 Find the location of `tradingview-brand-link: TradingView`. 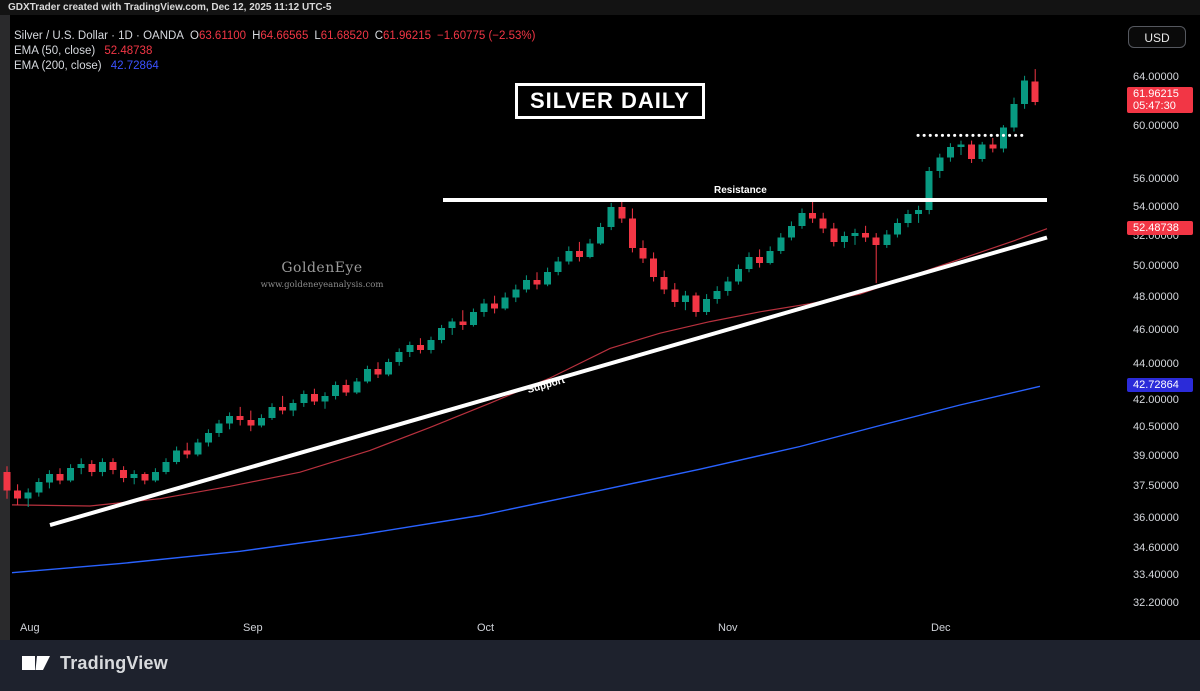

tradingview-brand-link: TradingView is located at coordinates (95, 663).